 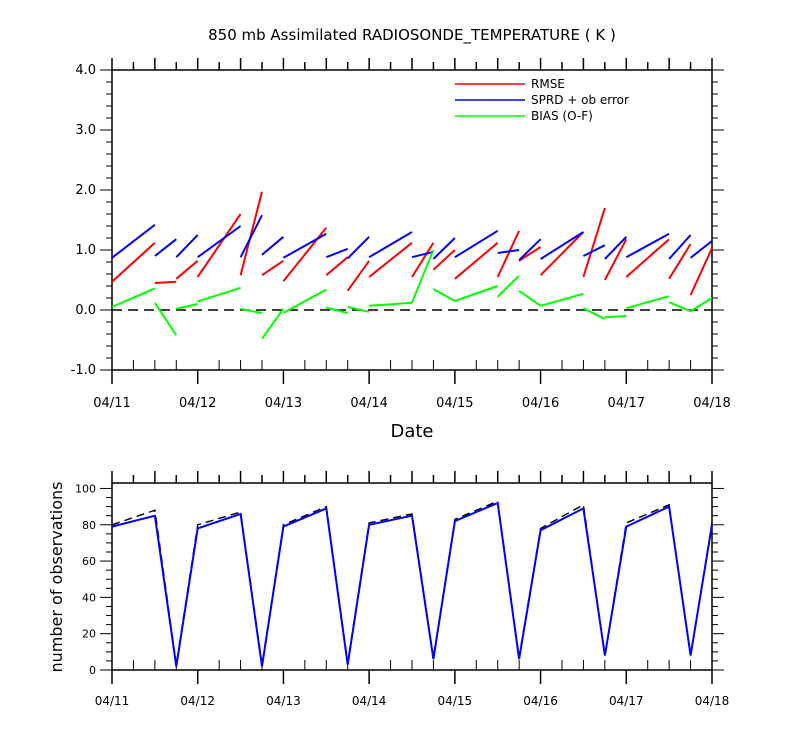 What do you see at coordinates (83, 370) in the screenshot?
I see `y-tick-label: -1.0` at bounding box center [83, 370].